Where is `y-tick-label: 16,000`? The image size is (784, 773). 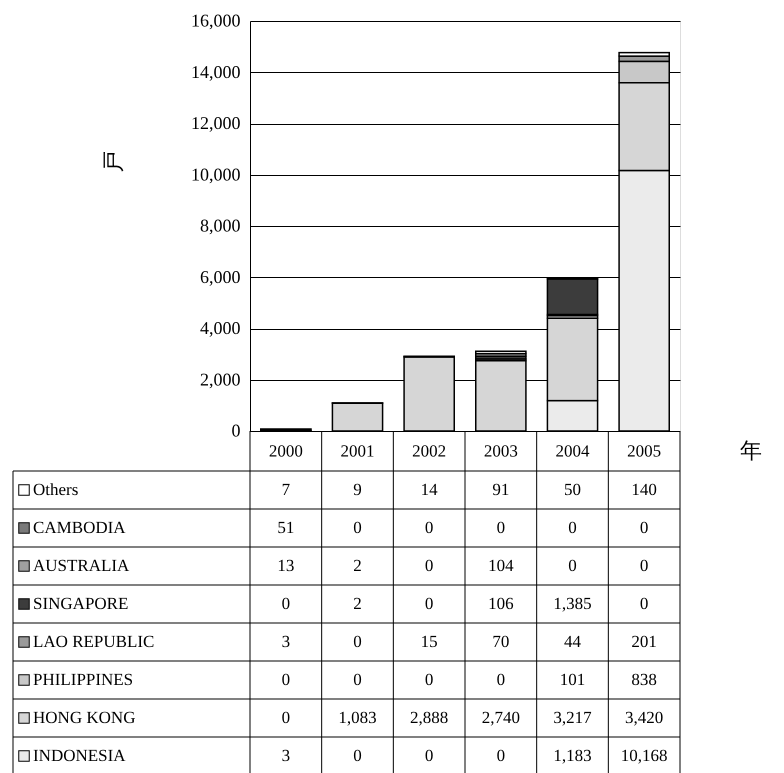
y-tick-label: 16,000 is located at coordinates (215, 20).